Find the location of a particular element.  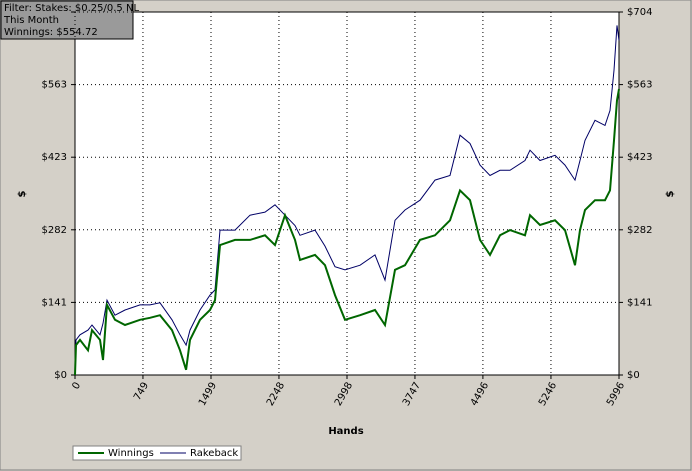

filter-box-bg is located at coordinates (67, 20).